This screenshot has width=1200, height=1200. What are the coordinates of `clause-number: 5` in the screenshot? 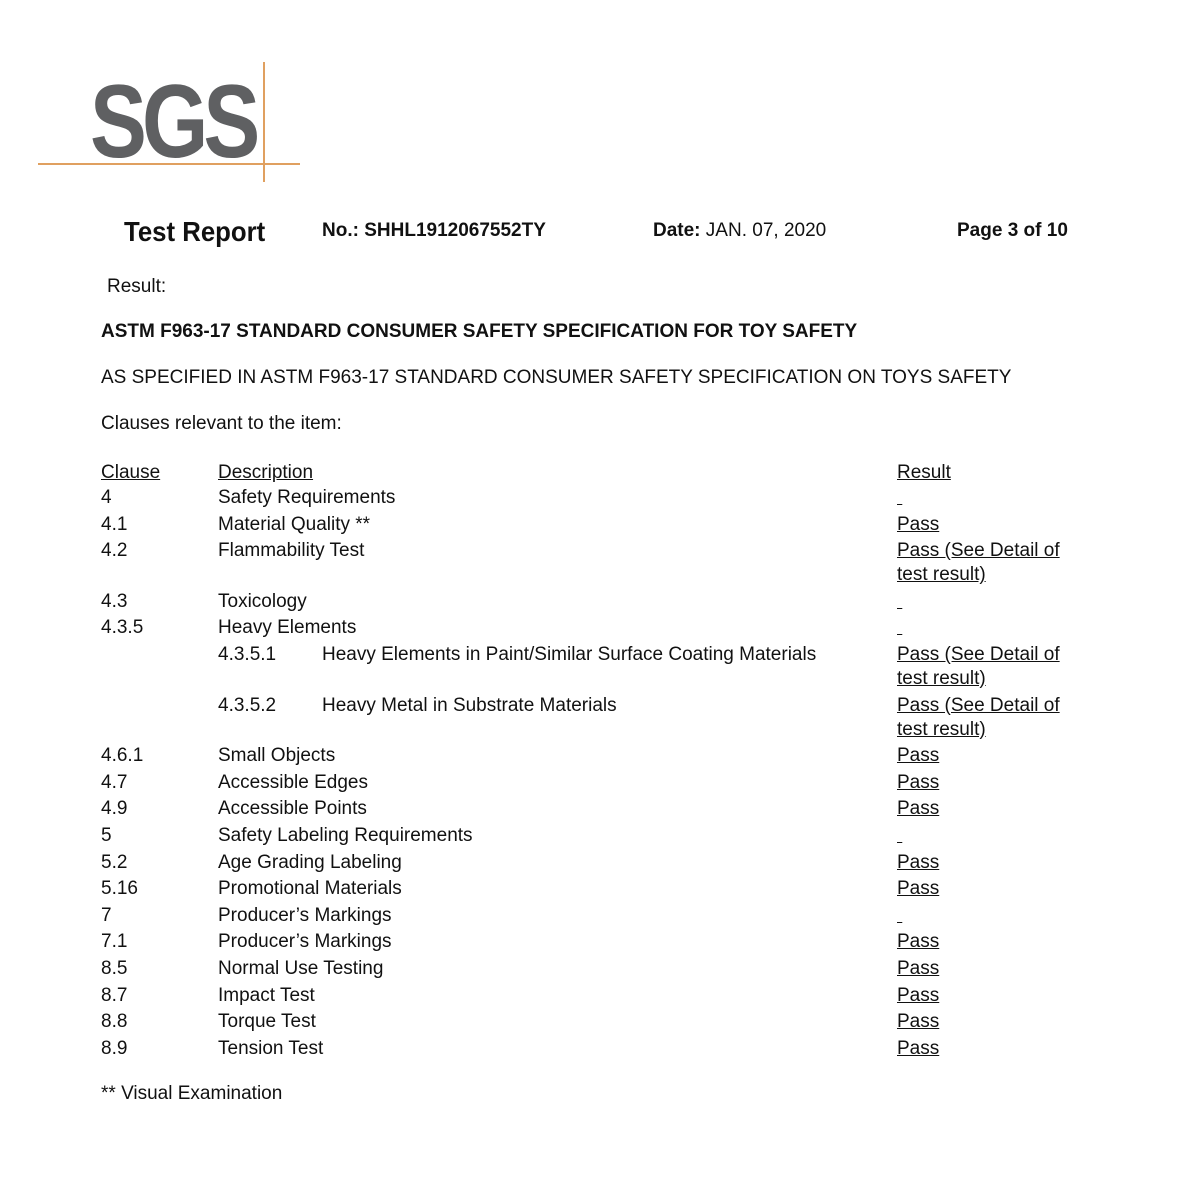 It's located at (106, 835).